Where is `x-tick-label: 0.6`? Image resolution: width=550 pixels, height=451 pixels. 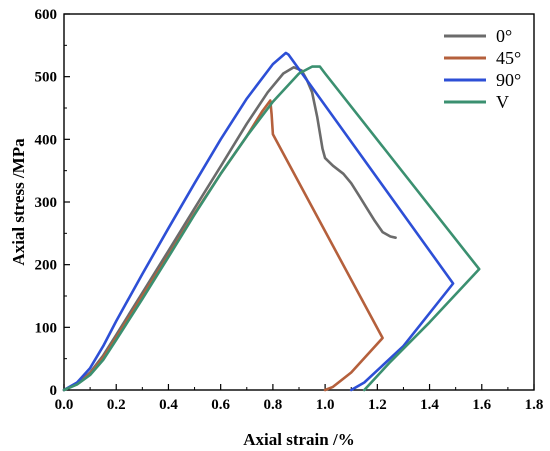
x-tick-label: 0.6 is located at coordinates (220, 405).